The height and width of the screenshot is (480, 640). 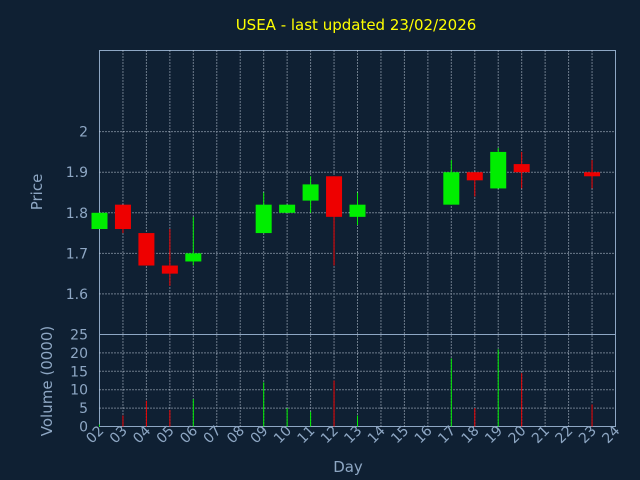 I want to click on price-tick-label: 2, so click(x=83, y=133).